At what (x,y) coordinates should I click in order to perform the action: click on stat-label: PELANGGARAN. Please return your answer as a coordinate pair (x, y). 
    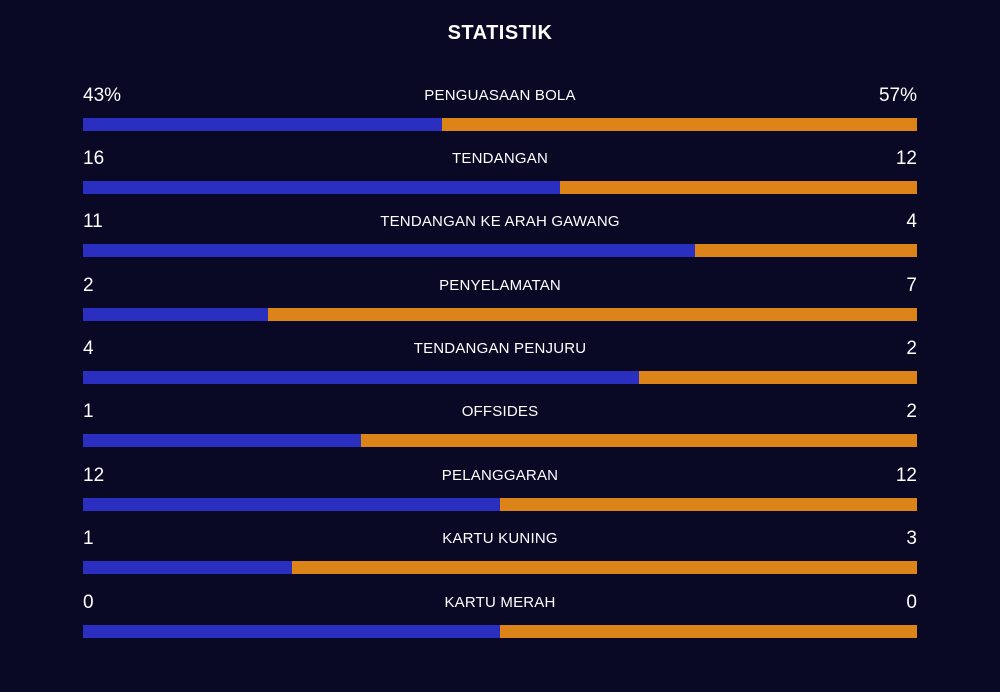
    Looking at the image, I should click on (500, 475).